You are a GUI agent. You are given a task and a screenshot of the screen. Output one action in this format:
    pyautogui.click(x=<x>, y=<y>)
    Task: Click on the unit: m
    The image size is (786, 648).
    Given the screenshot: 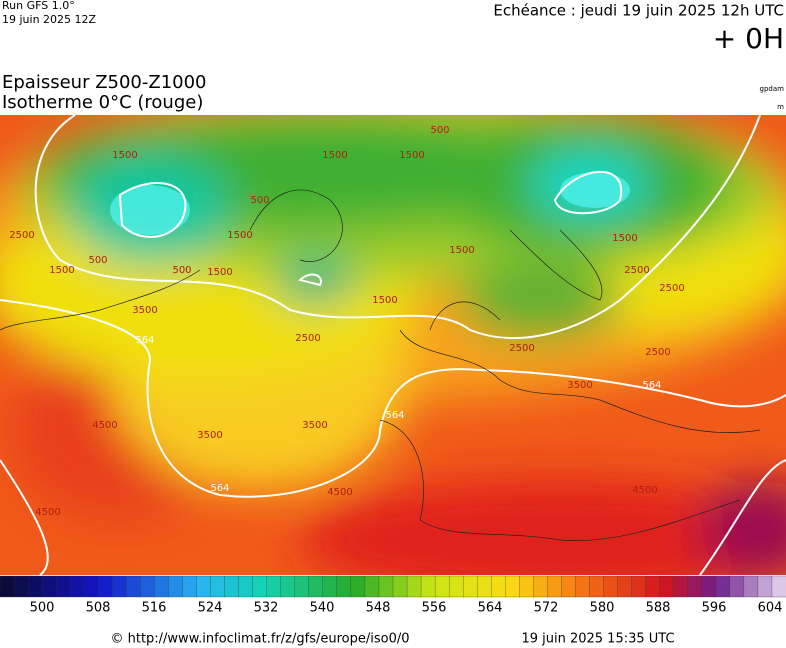 What is the action you would take?
    pyautogui.click(x=780, y=107)
    